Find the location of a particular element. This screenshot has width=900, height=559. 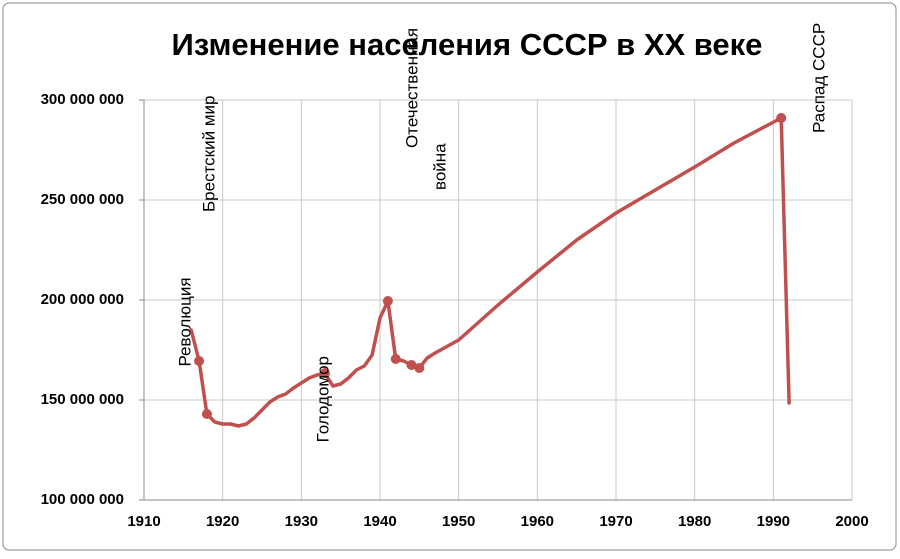

chart-title: Изменение населения СССР в XX веке is located at coordinates (467, 44).